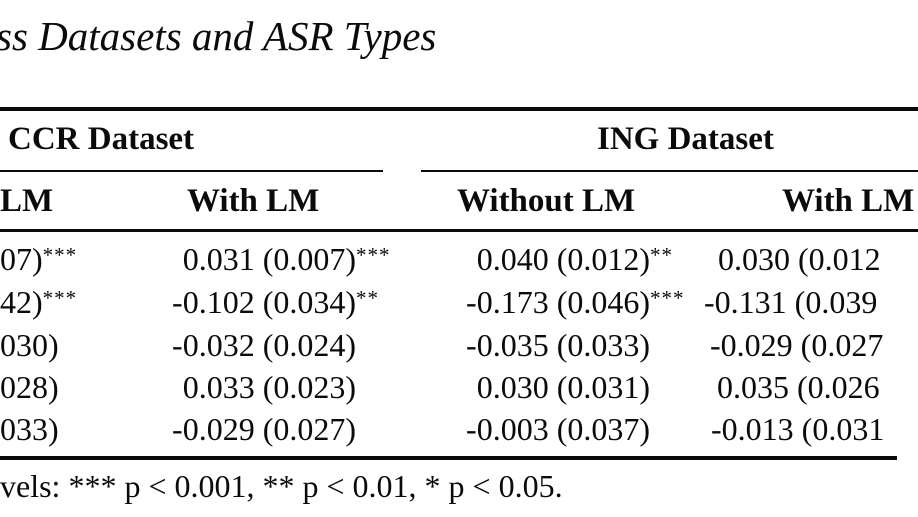 Image resolution: width=918 pixels, height=517 pixels. I want to click on col-header-ing-without-lm: Without LM, so click(546, 201).